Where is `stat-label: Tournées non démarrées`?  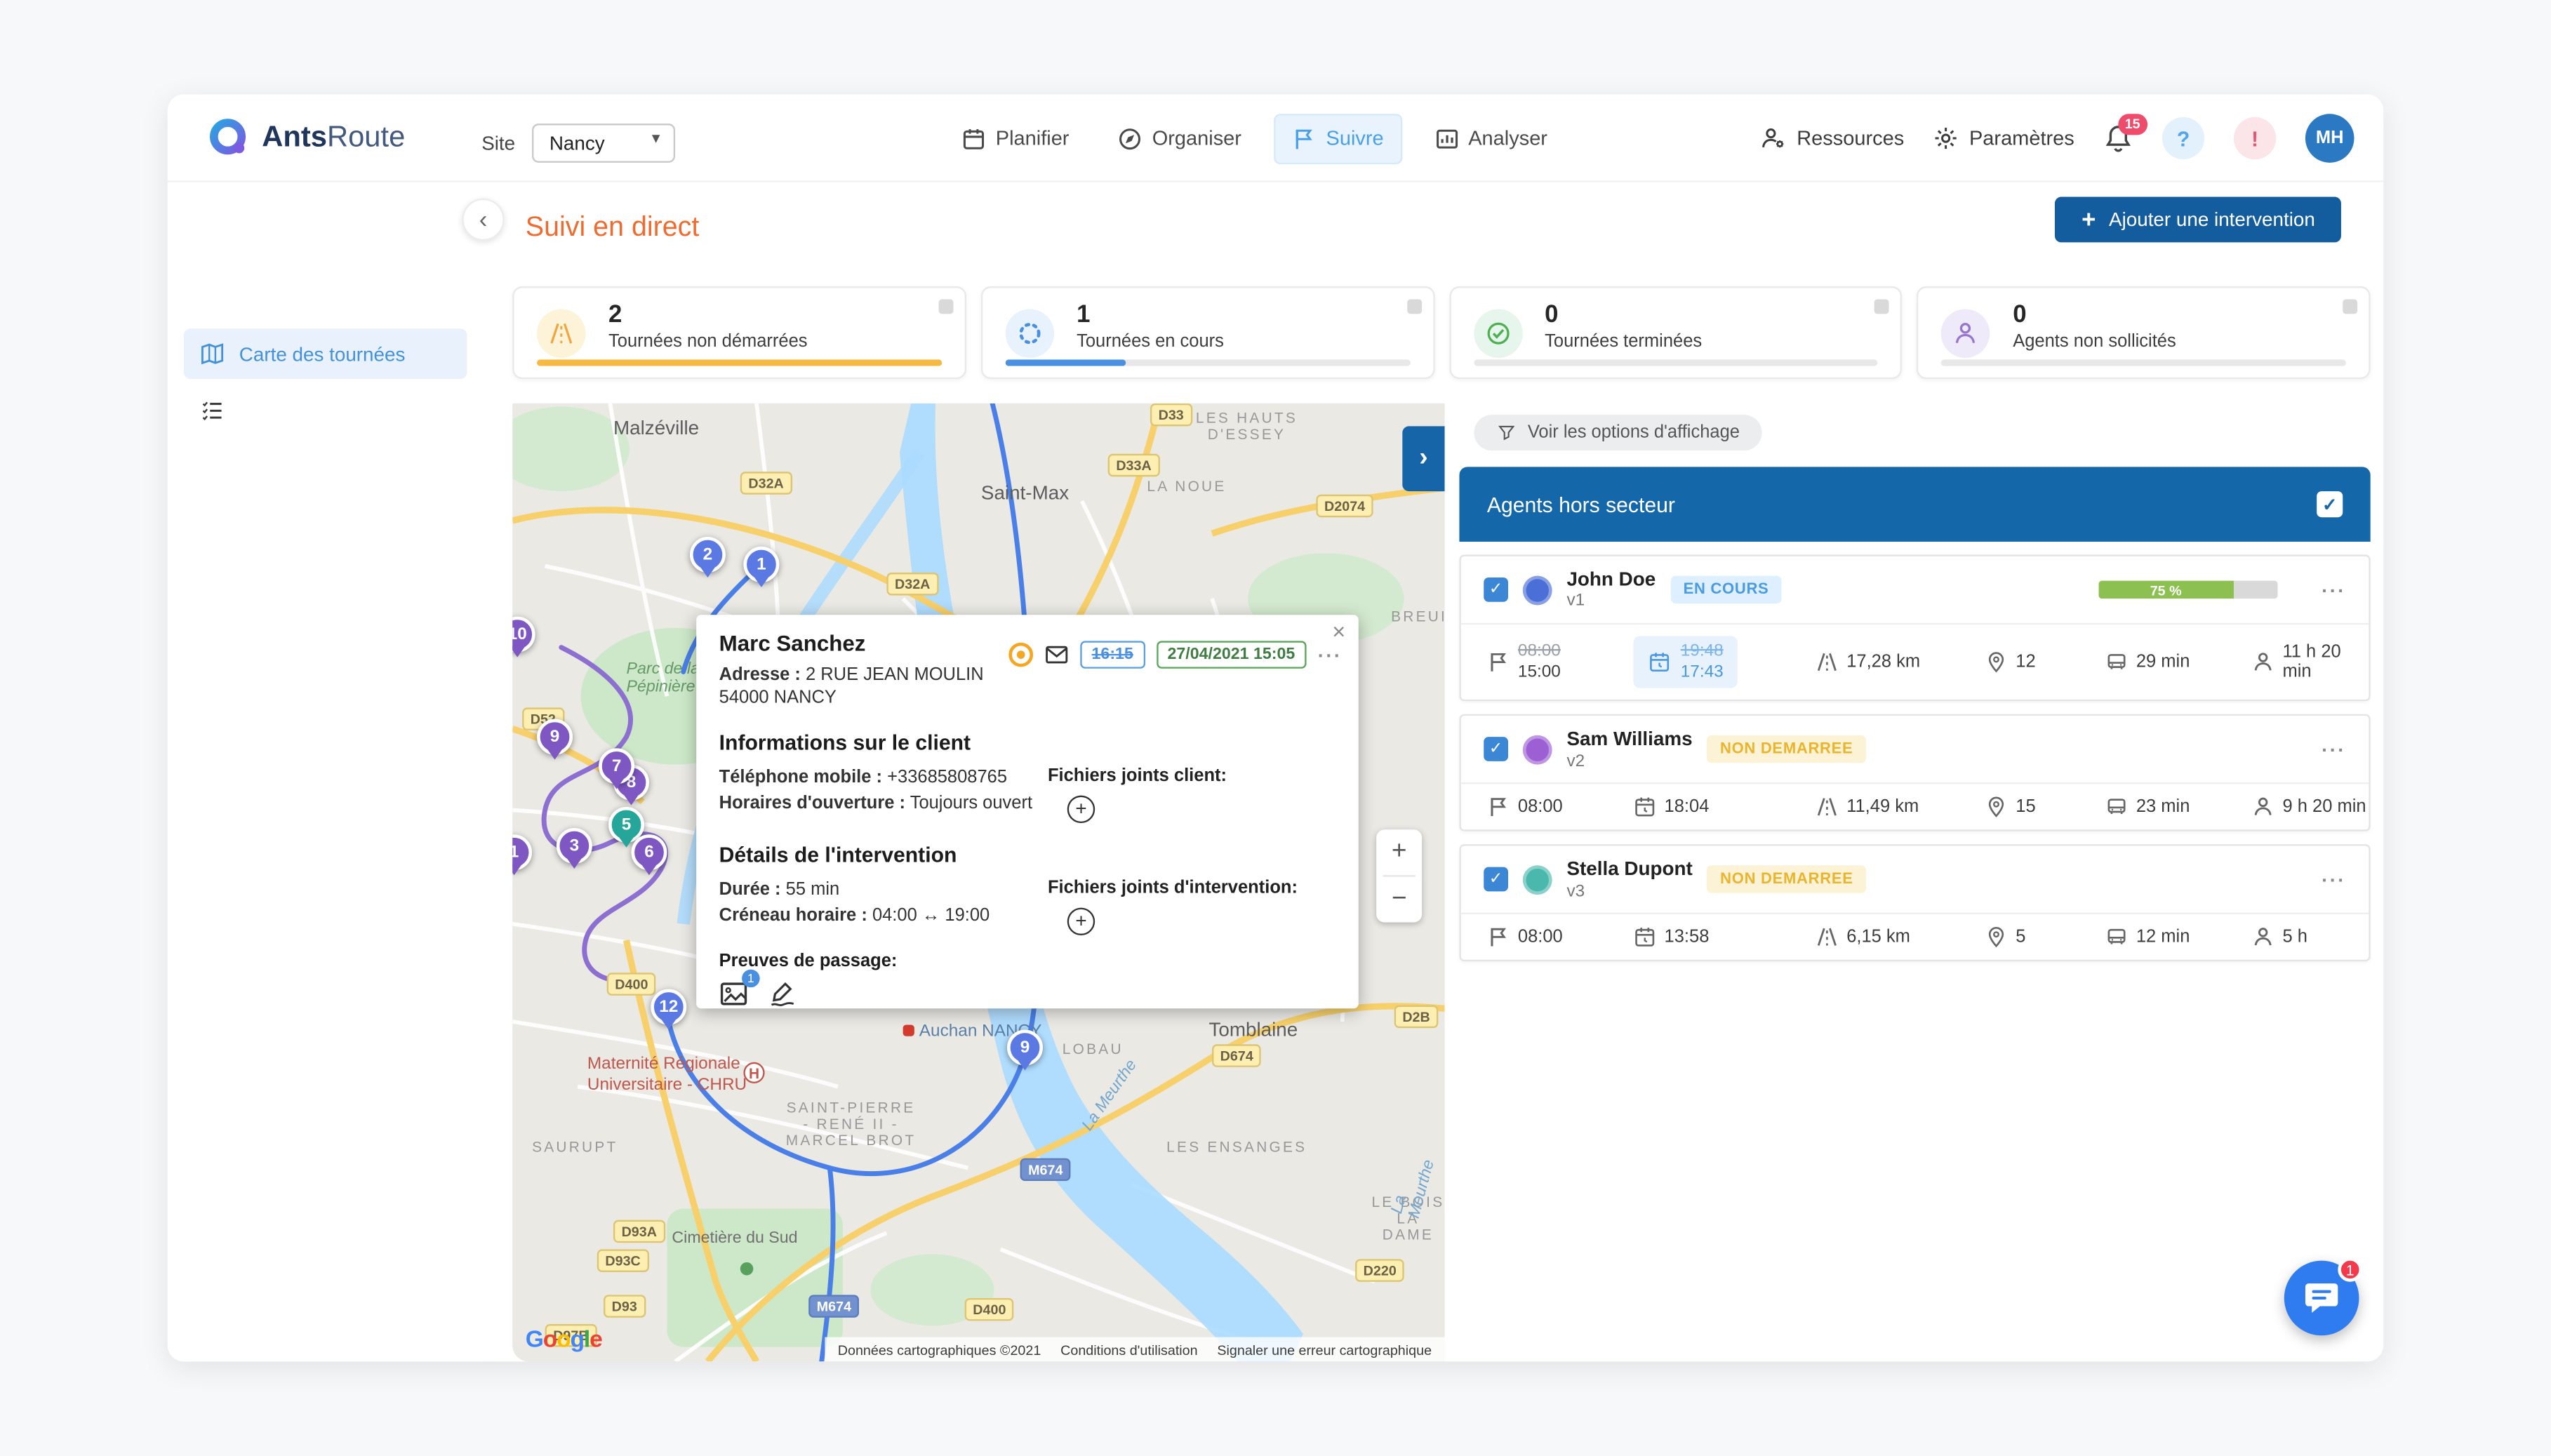 stat-label: Tournées non démarrées is located at coordinates (708, 341).